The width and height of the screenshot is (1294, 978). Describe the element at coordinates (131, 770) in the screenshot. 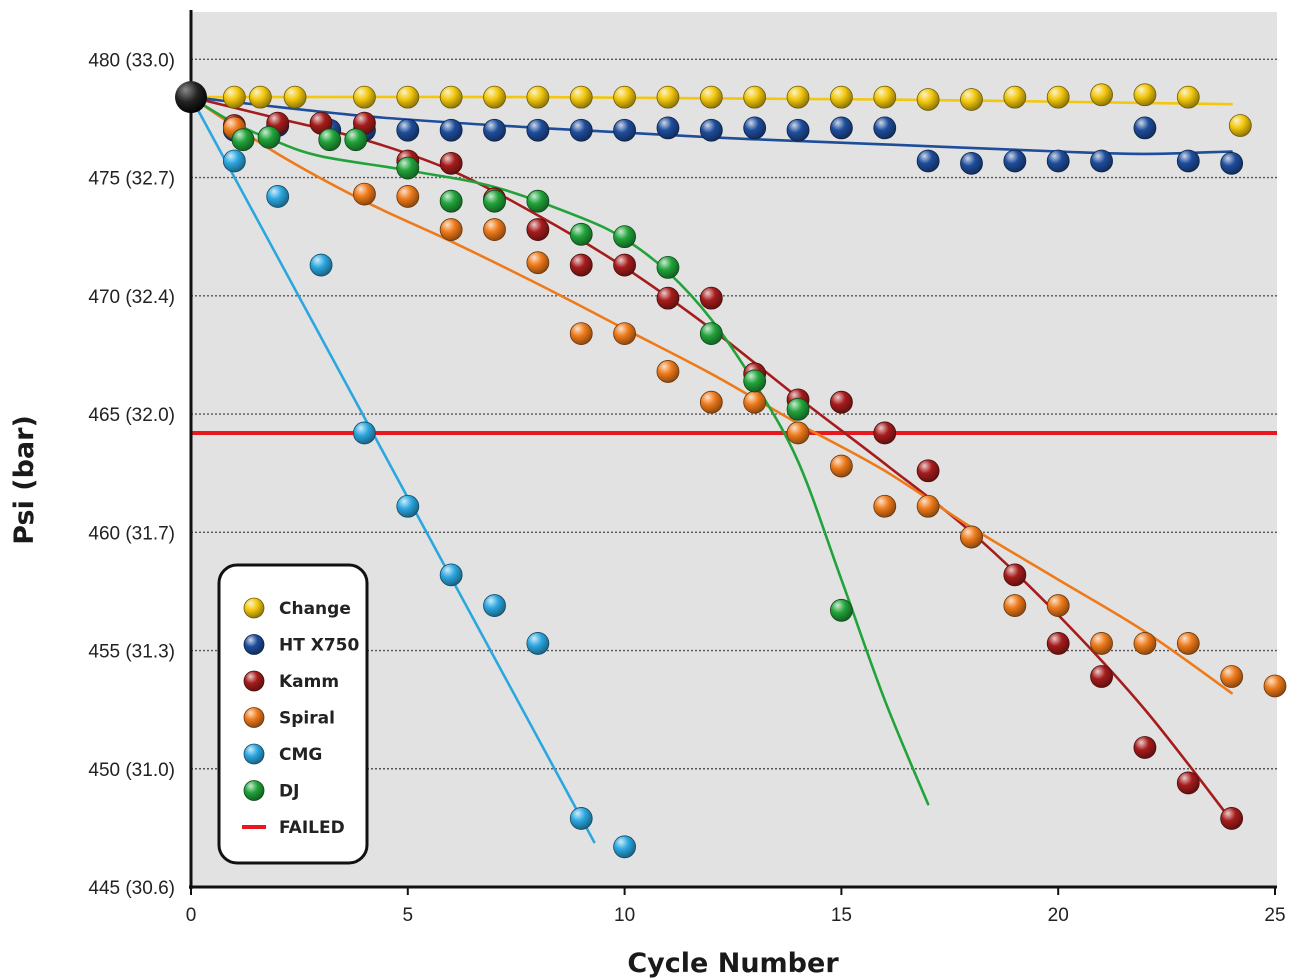

I see `y-tick-label: 450 (31.0)` at that location.